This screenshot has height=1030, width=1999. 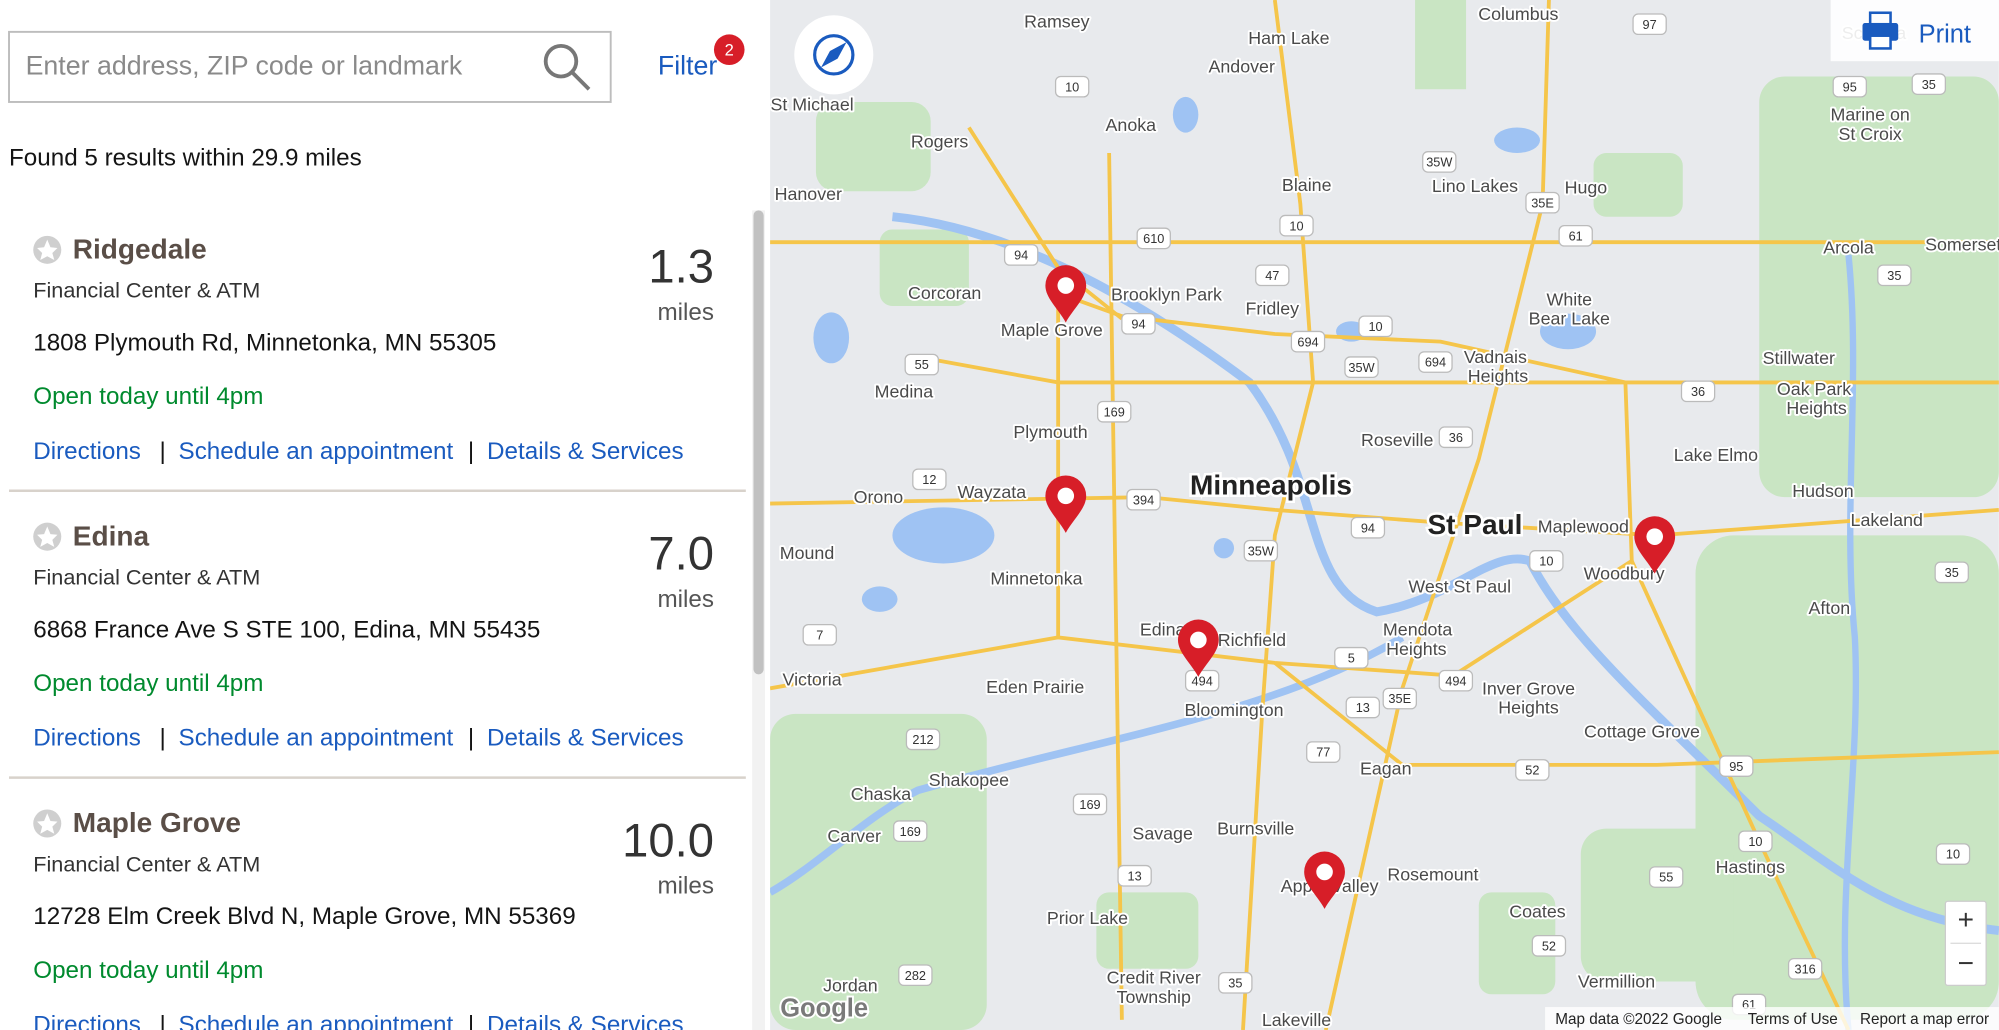 I want to click on route-number: 55, so click(x=922, y=364).